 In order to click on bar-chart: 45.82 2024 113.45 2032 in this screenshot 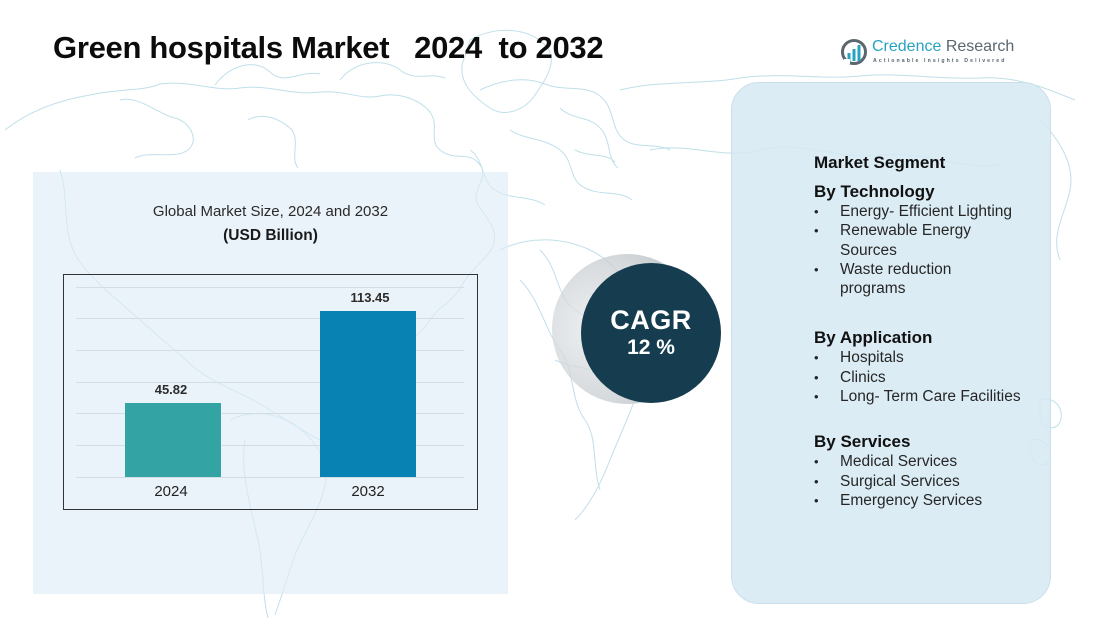, I will do `click(270, 392)`.